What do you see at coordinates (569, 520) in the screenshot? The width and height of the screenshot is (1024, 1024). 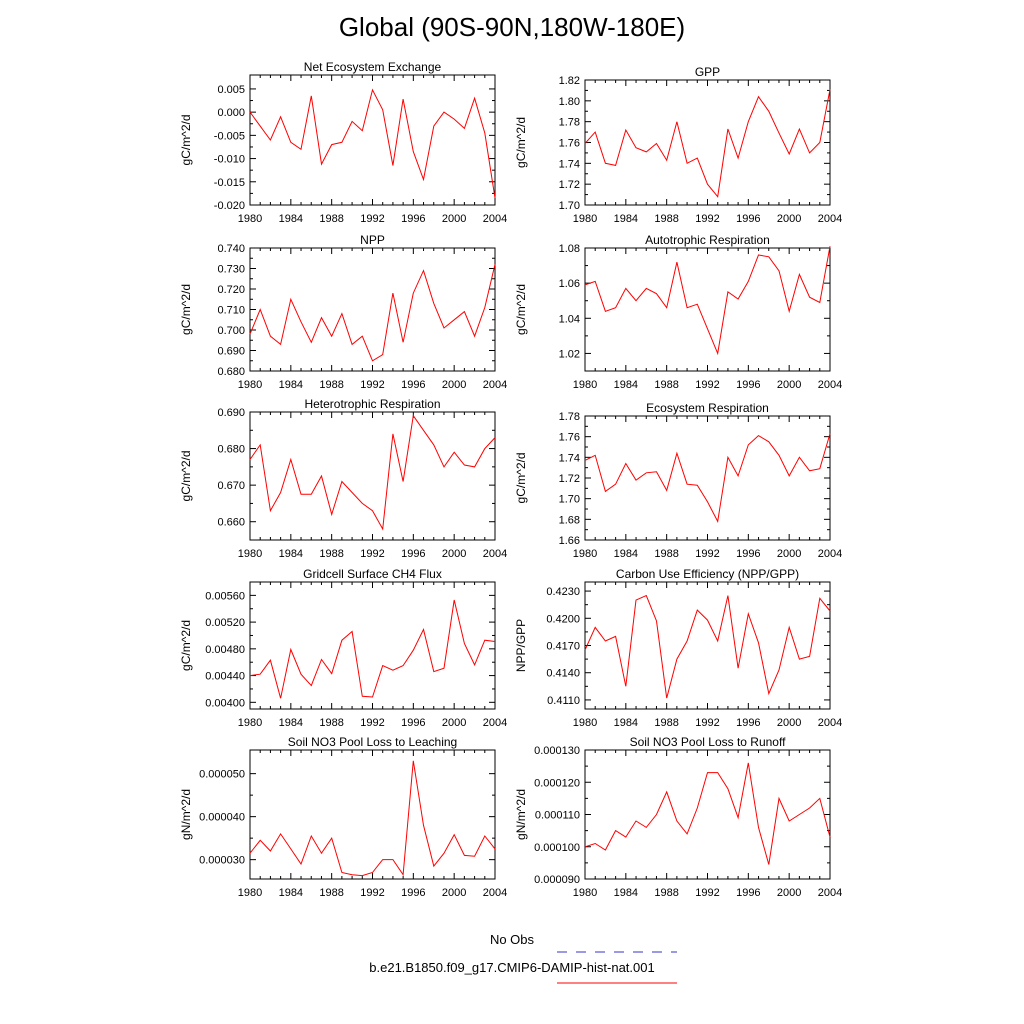 I see `y-tick-label: 1.68` at bounding box center [569, 520].